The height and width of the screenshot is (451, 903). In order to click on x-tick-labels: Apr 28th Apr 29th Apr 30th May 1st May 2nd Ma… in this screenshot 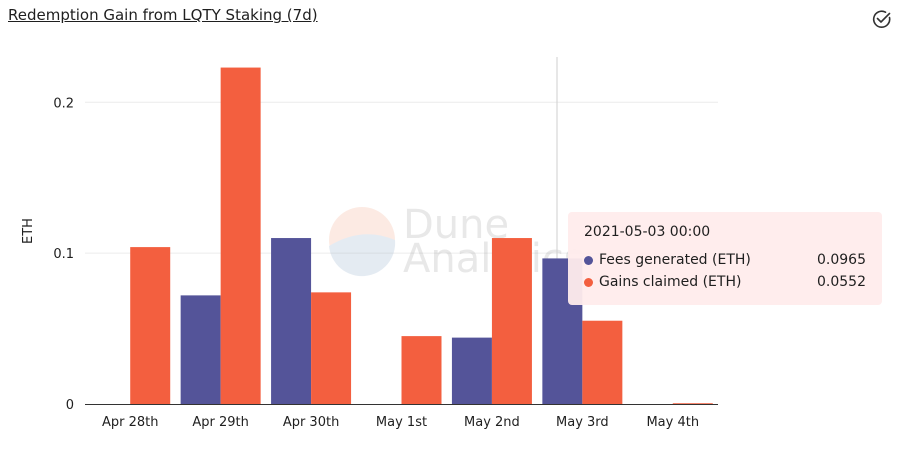, I will do `click(400, 422)`.